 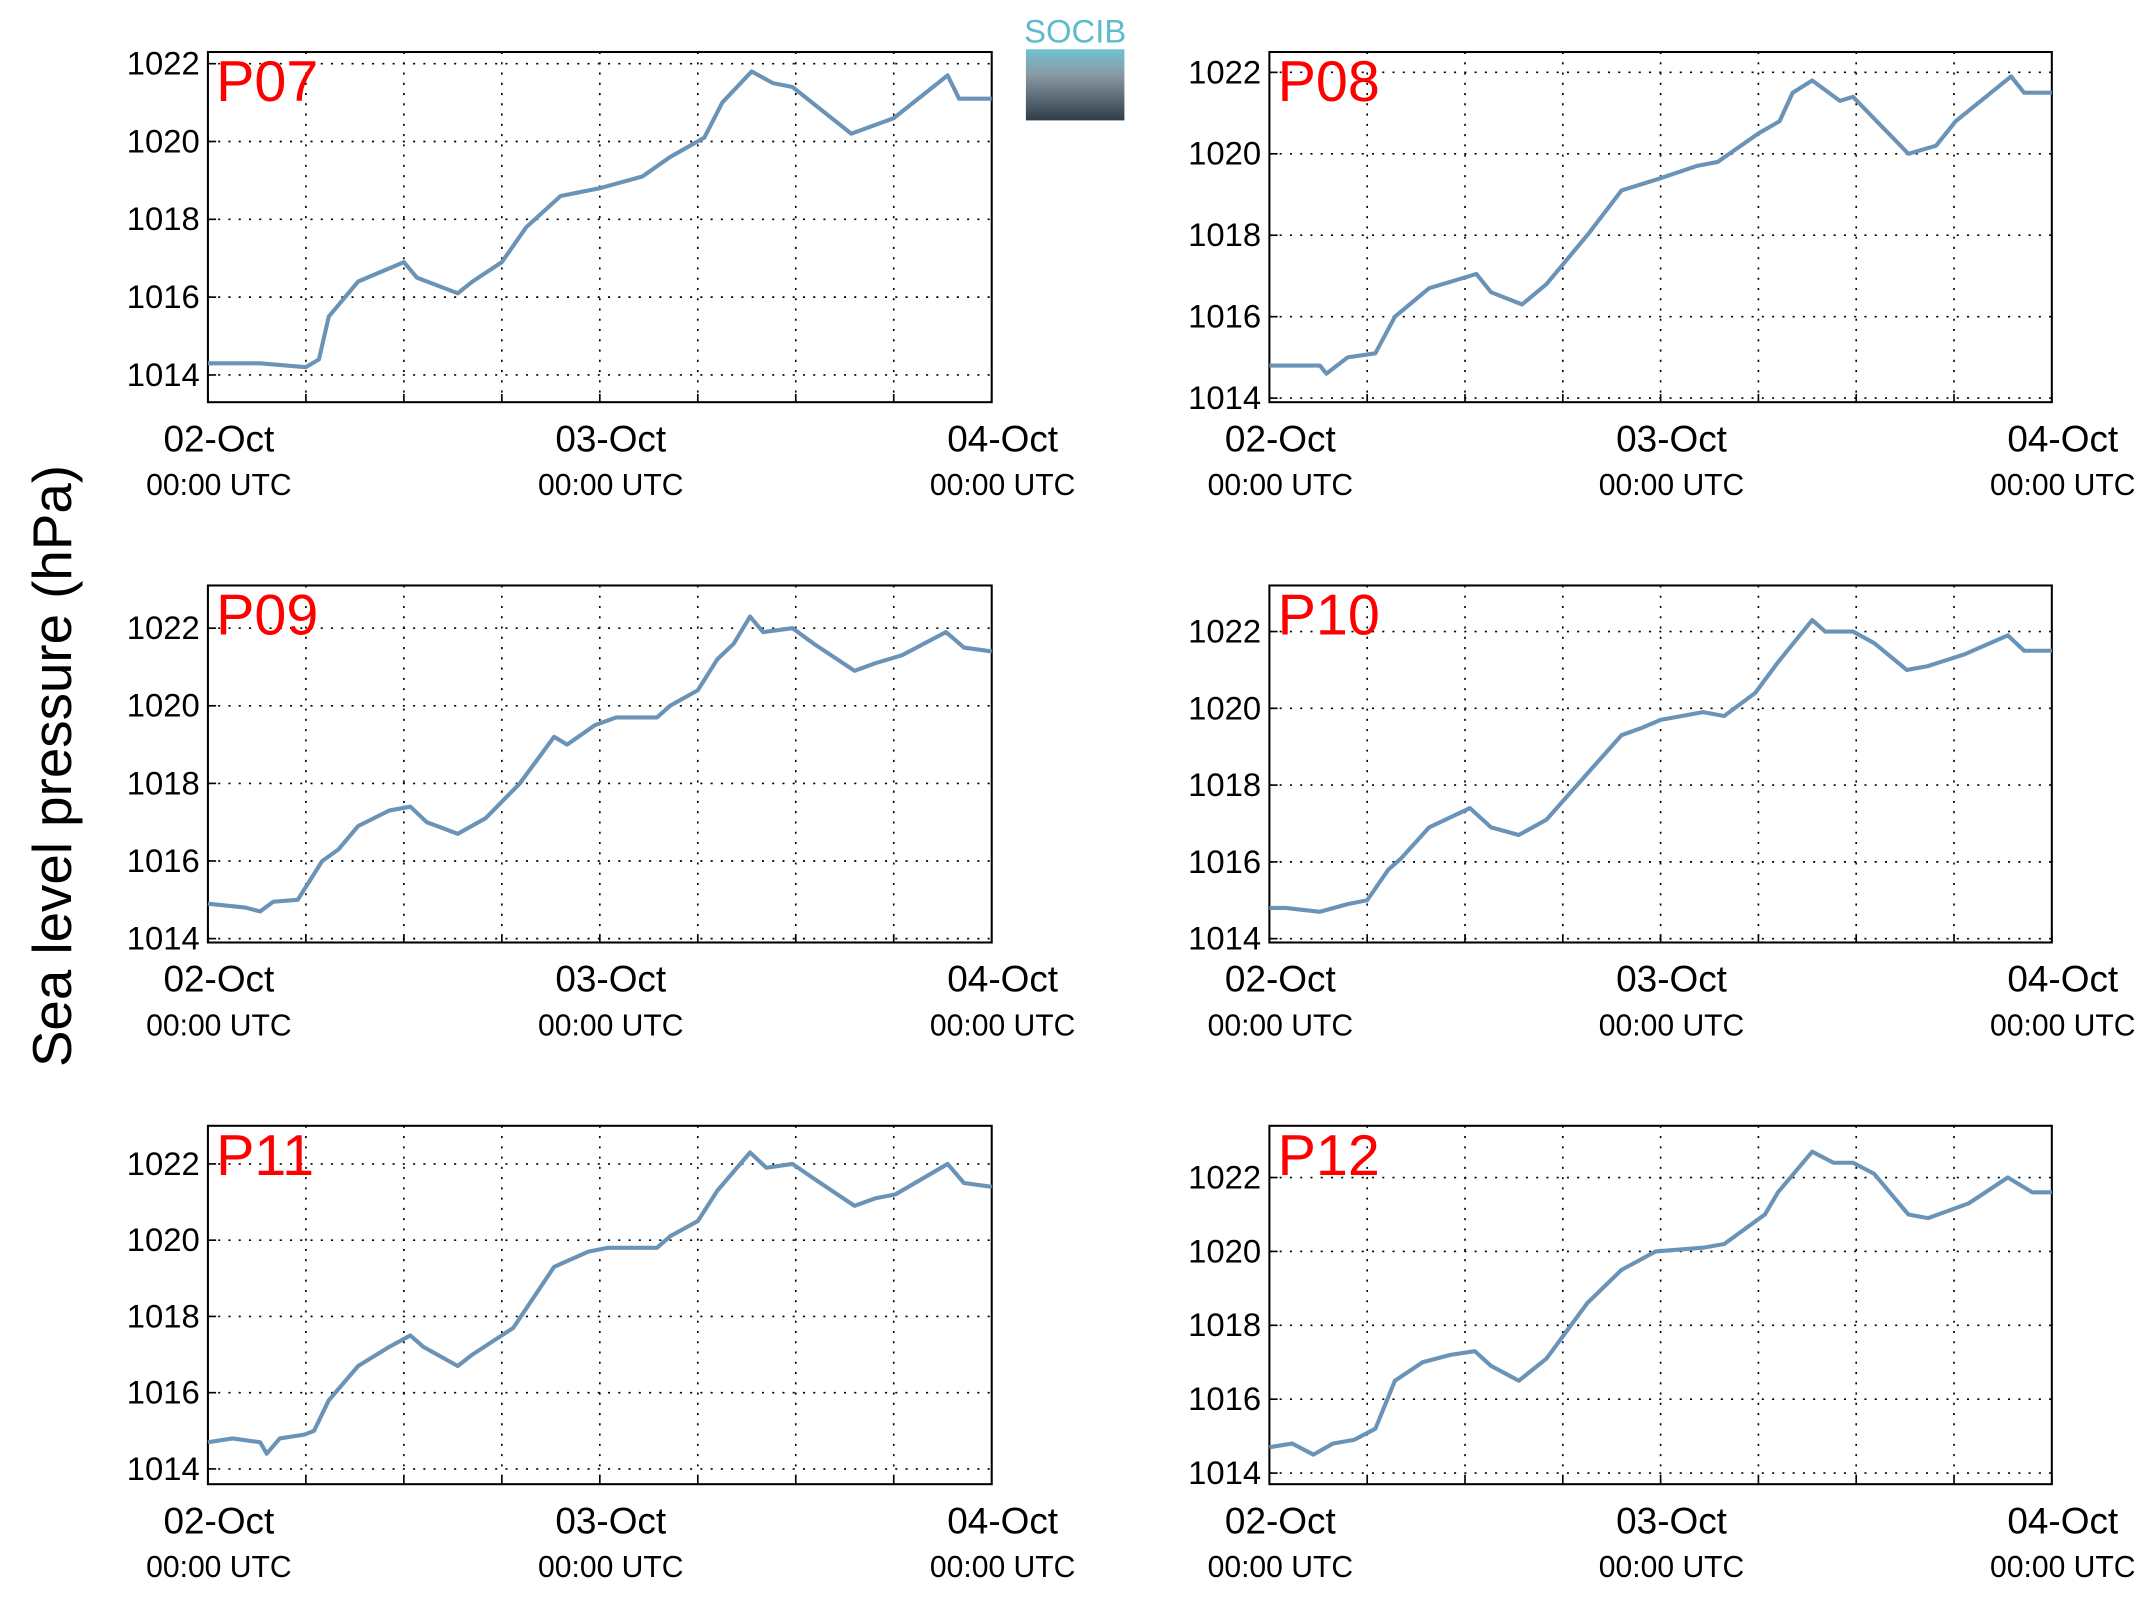 What do you see at coordinates (267, 616) in the screenshot?
I see `panel-title: P09` at bounding box center [267, 616].